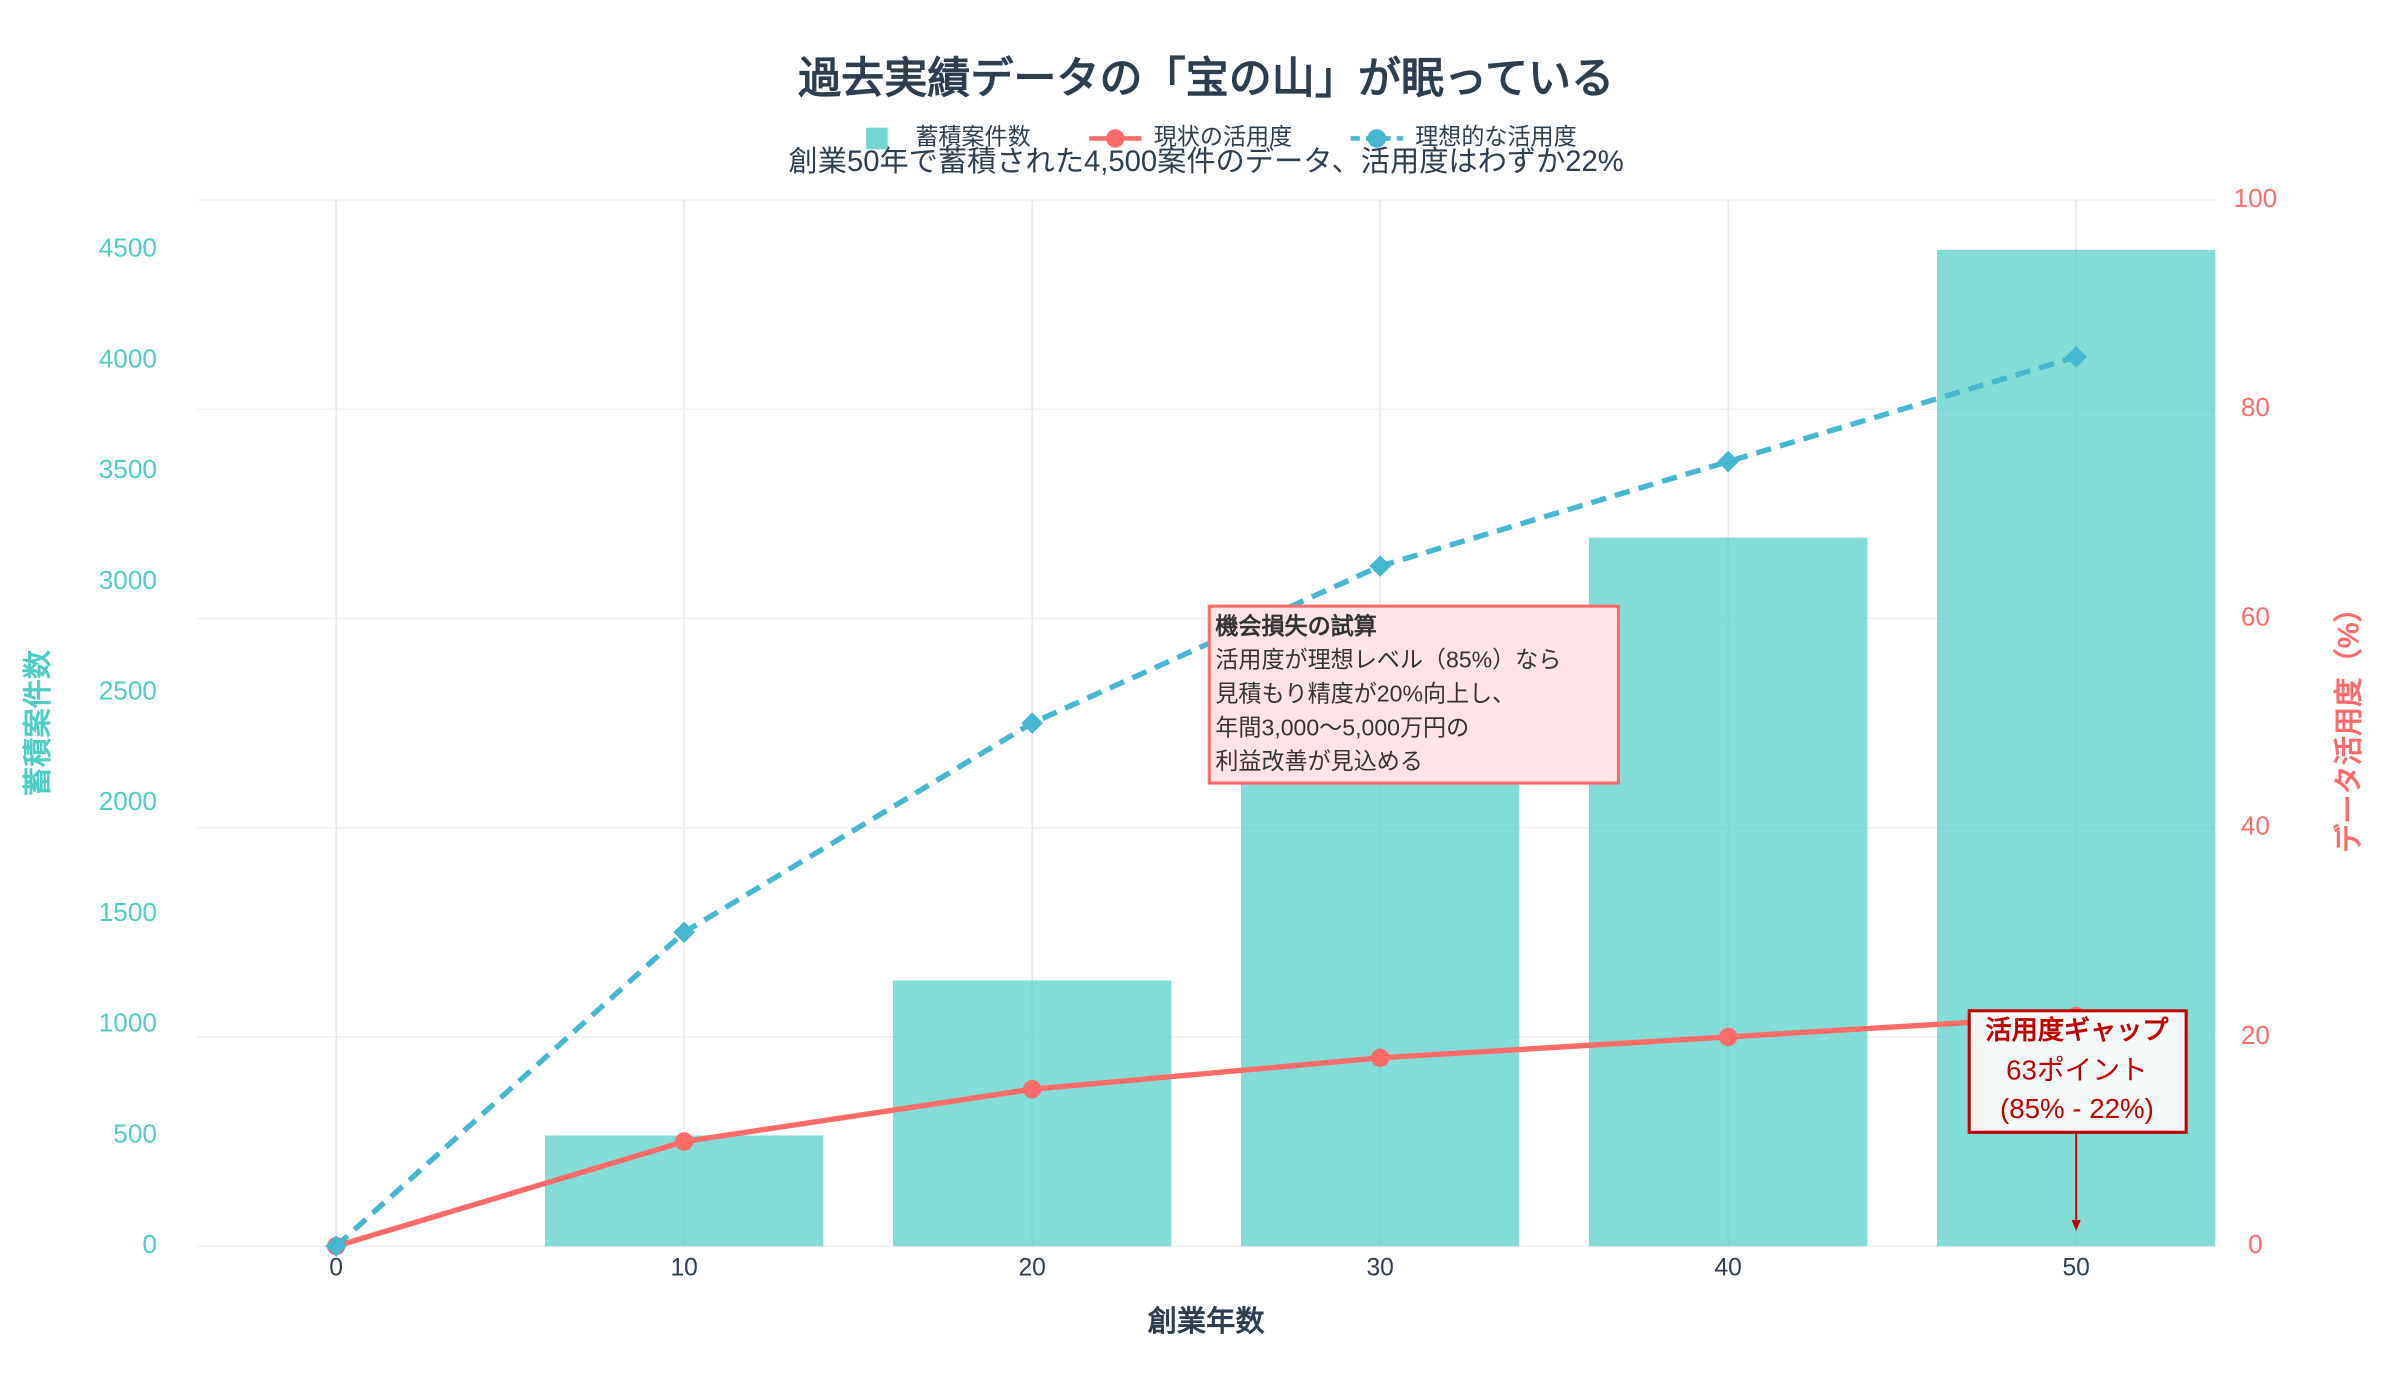  Describe the element at coordinates (1319, 761) in the screenshot. I see `annotation-text: 利益改善が見込める` at that location.